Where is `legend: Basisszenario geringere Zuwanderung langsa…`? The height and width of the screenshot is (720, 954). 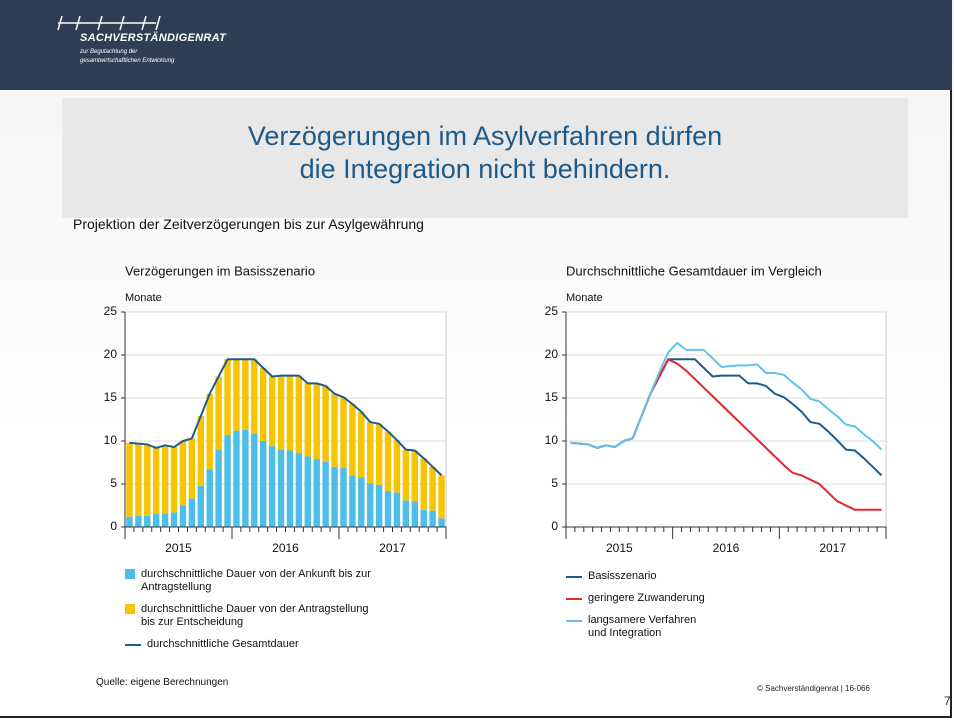
legend: Basisszenario geringere Zuwanderung langsa… is located at coordinates (635, 609).